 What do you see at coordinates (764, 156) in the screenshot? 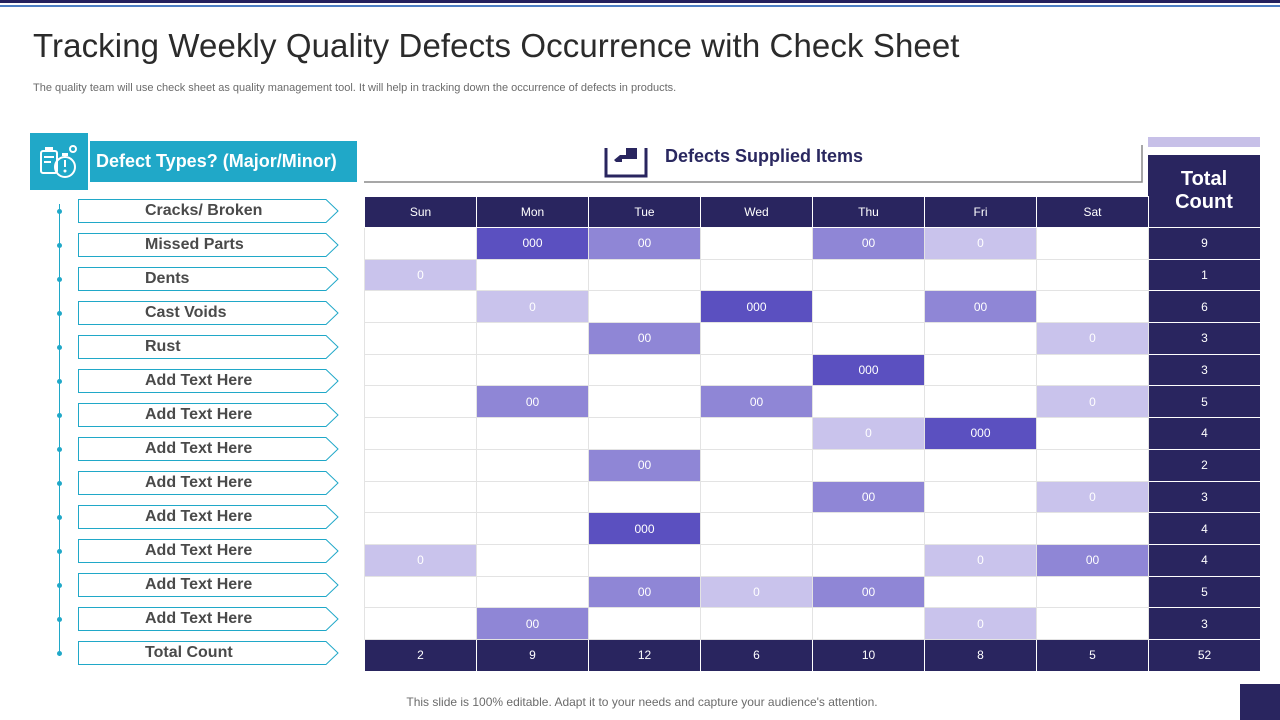
I see `defects-supplied-items-title: Defects Supplied Items` at bounding box center [764, 156].